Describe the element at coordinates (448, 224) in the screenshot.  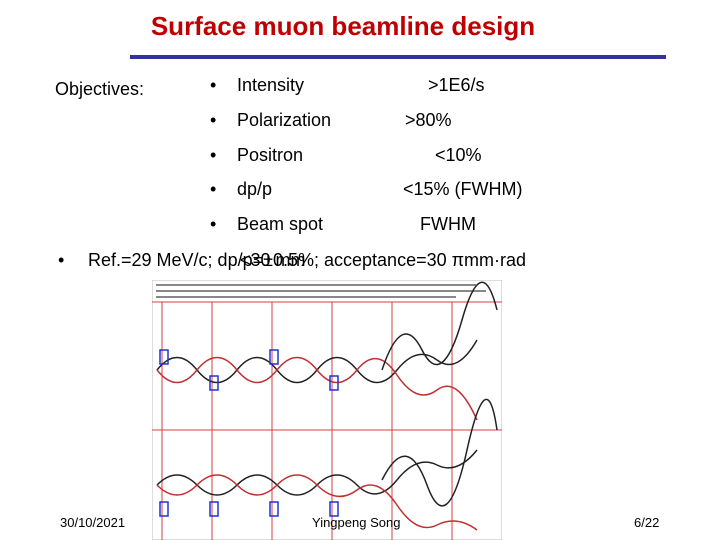
I see `item-value: FWHM` at that location.